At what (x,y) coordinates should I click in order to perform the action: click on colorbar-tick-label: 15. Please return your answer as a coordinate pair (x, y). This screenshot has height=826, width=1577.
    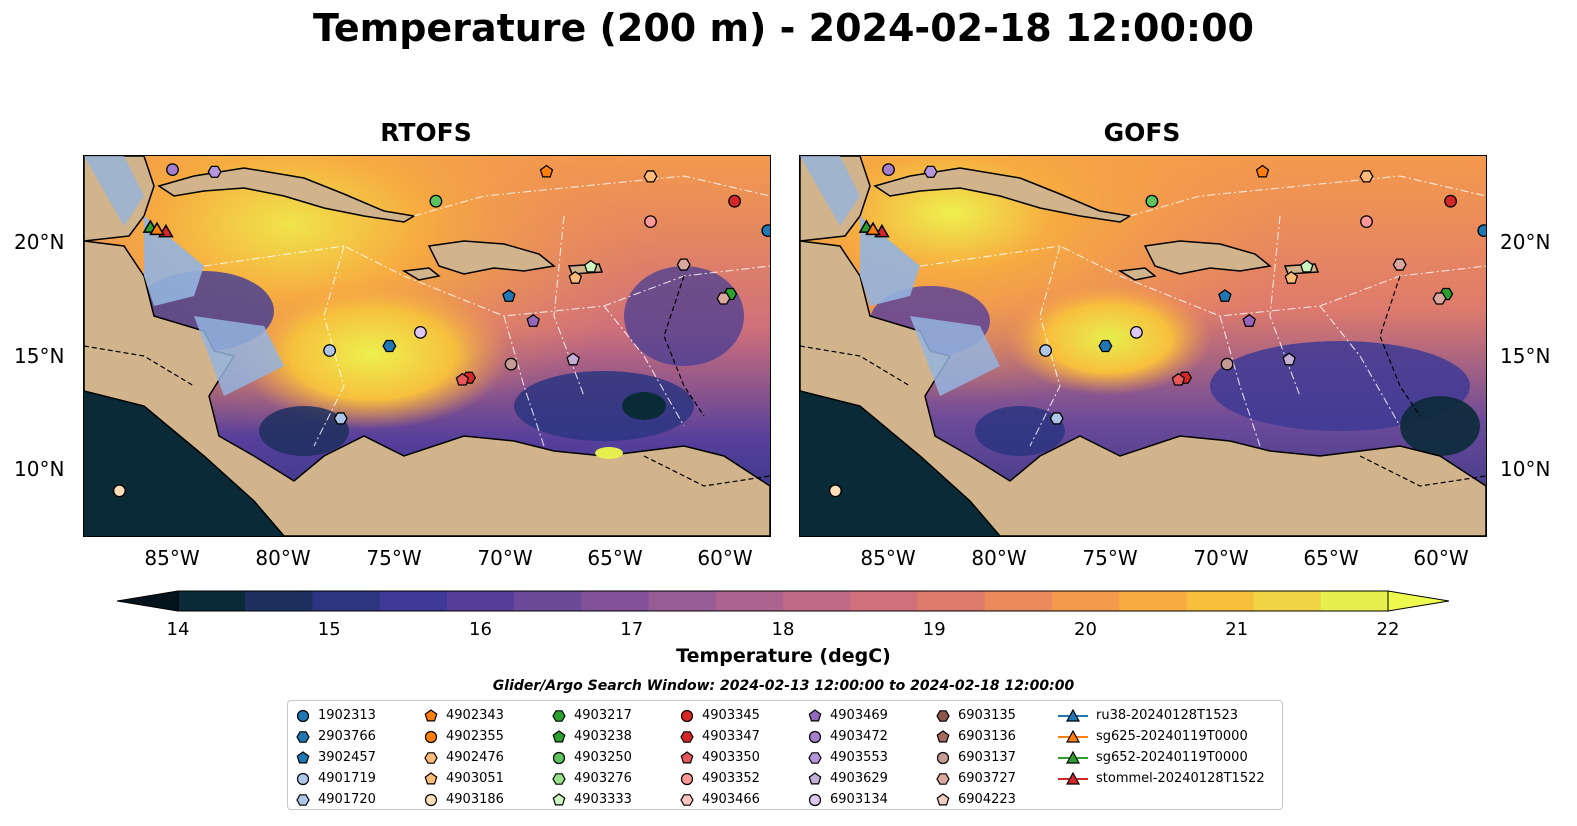
    Looking at the image, I should click on (329, 629).